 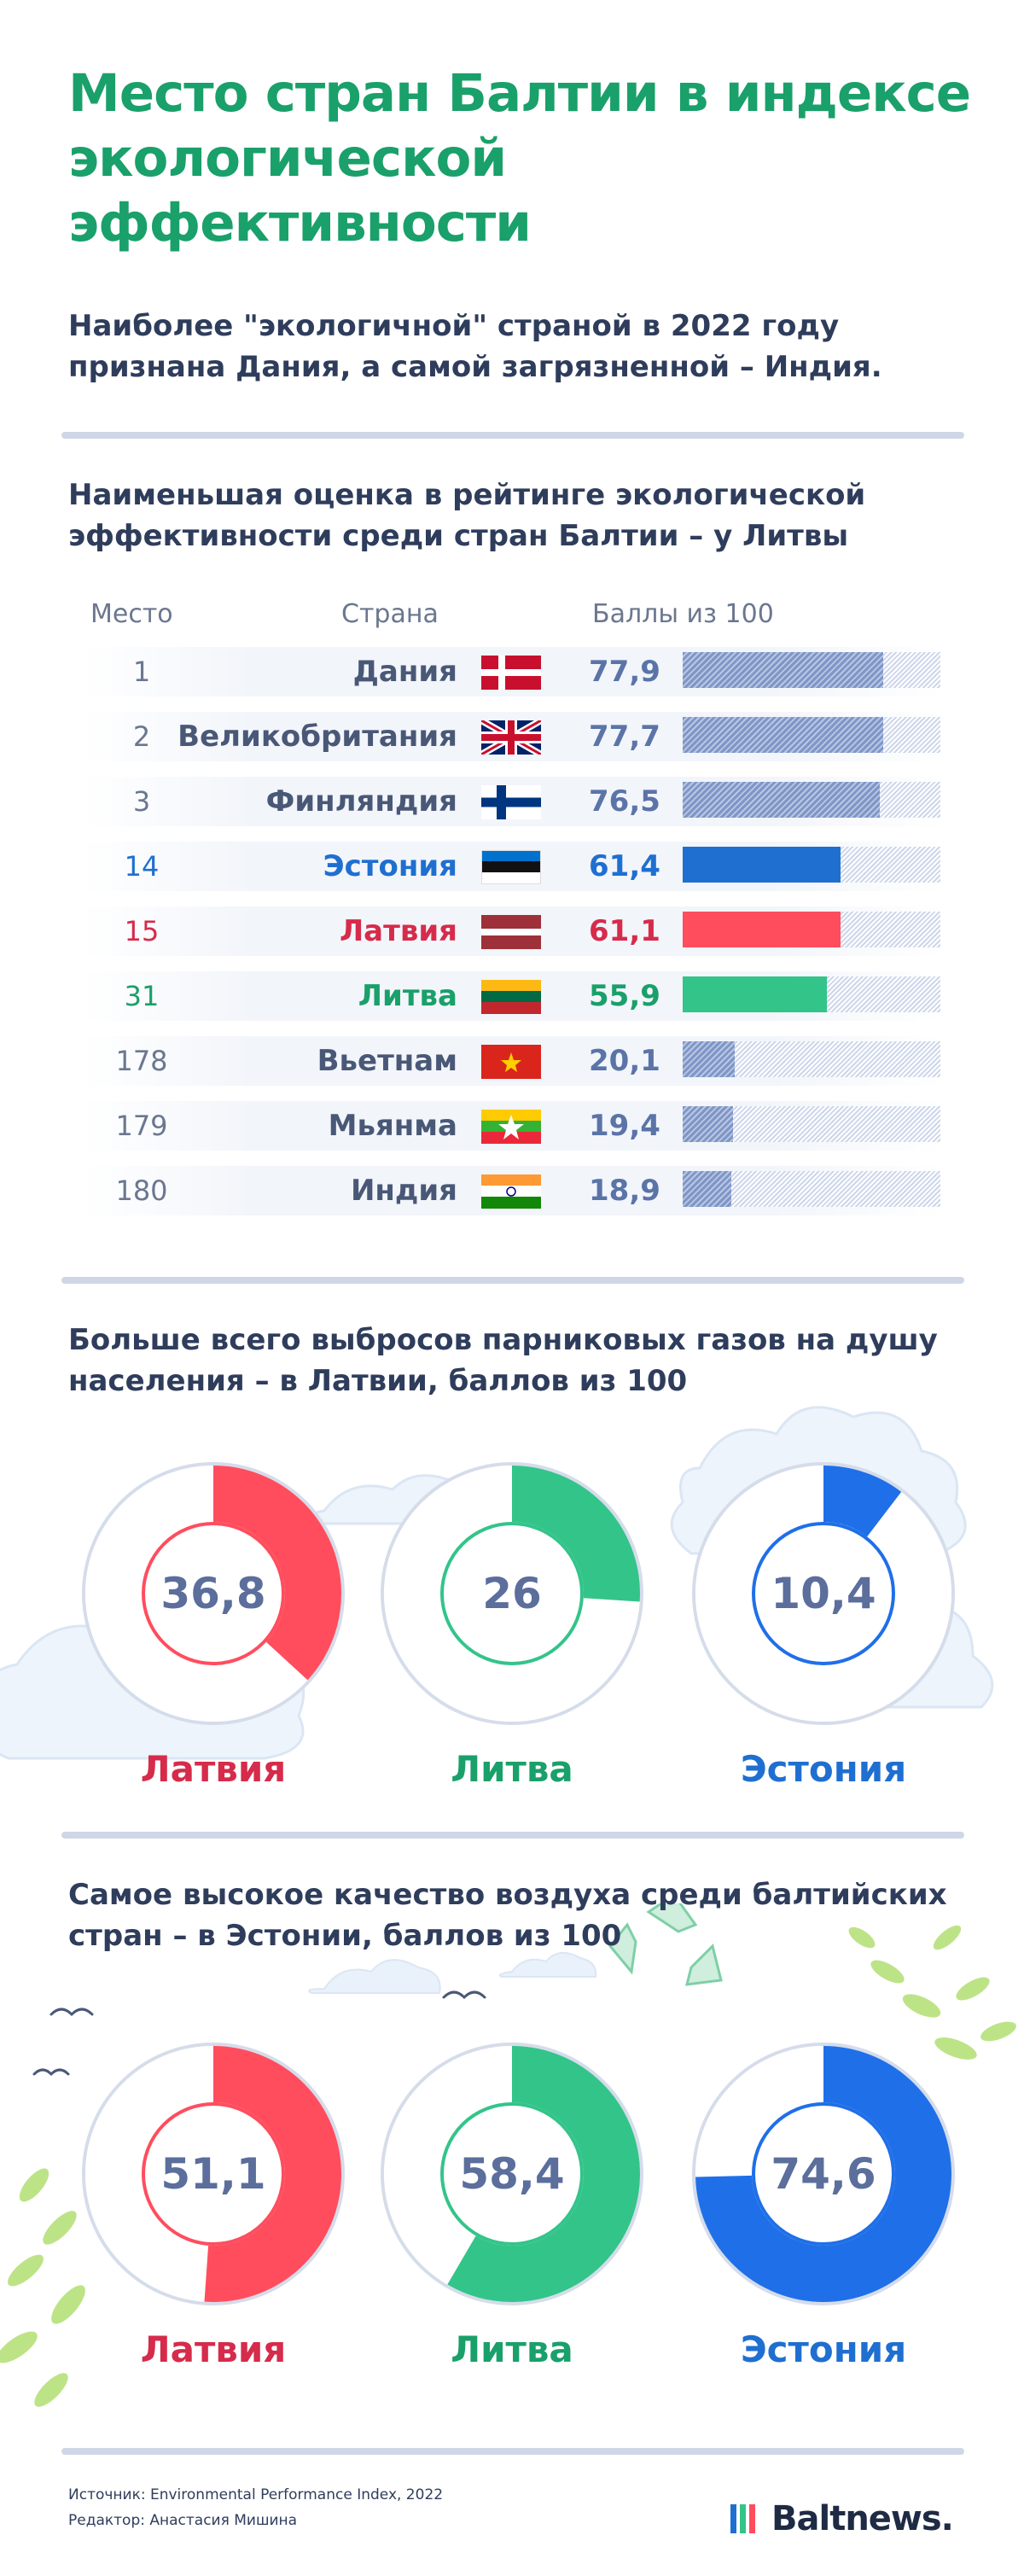 I want to click on table-row: 3 Финляндия 76,5, so click(x=513, y=801).